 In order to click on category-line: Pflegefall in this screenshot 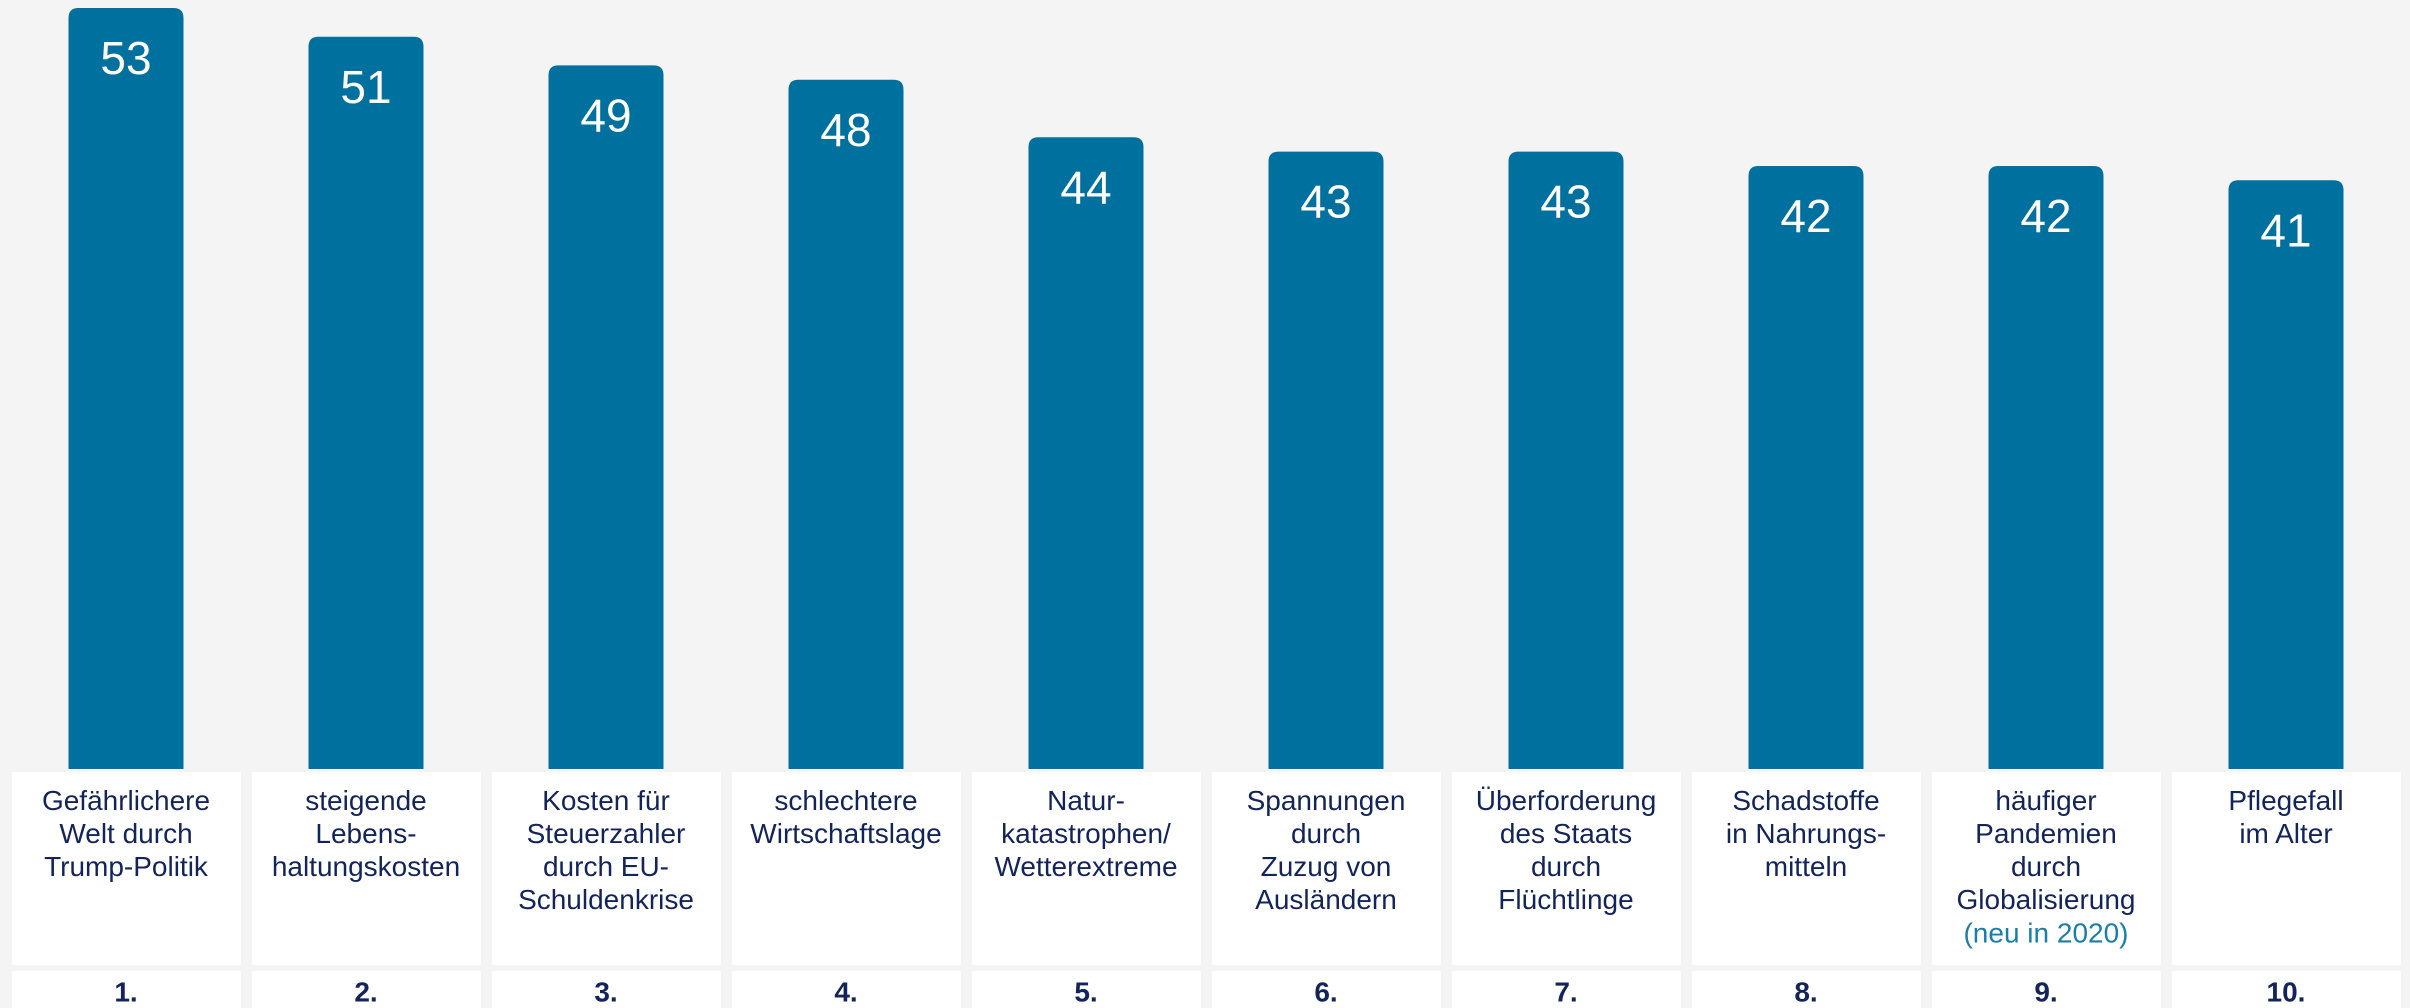, I will do `click(2285, 800)`.